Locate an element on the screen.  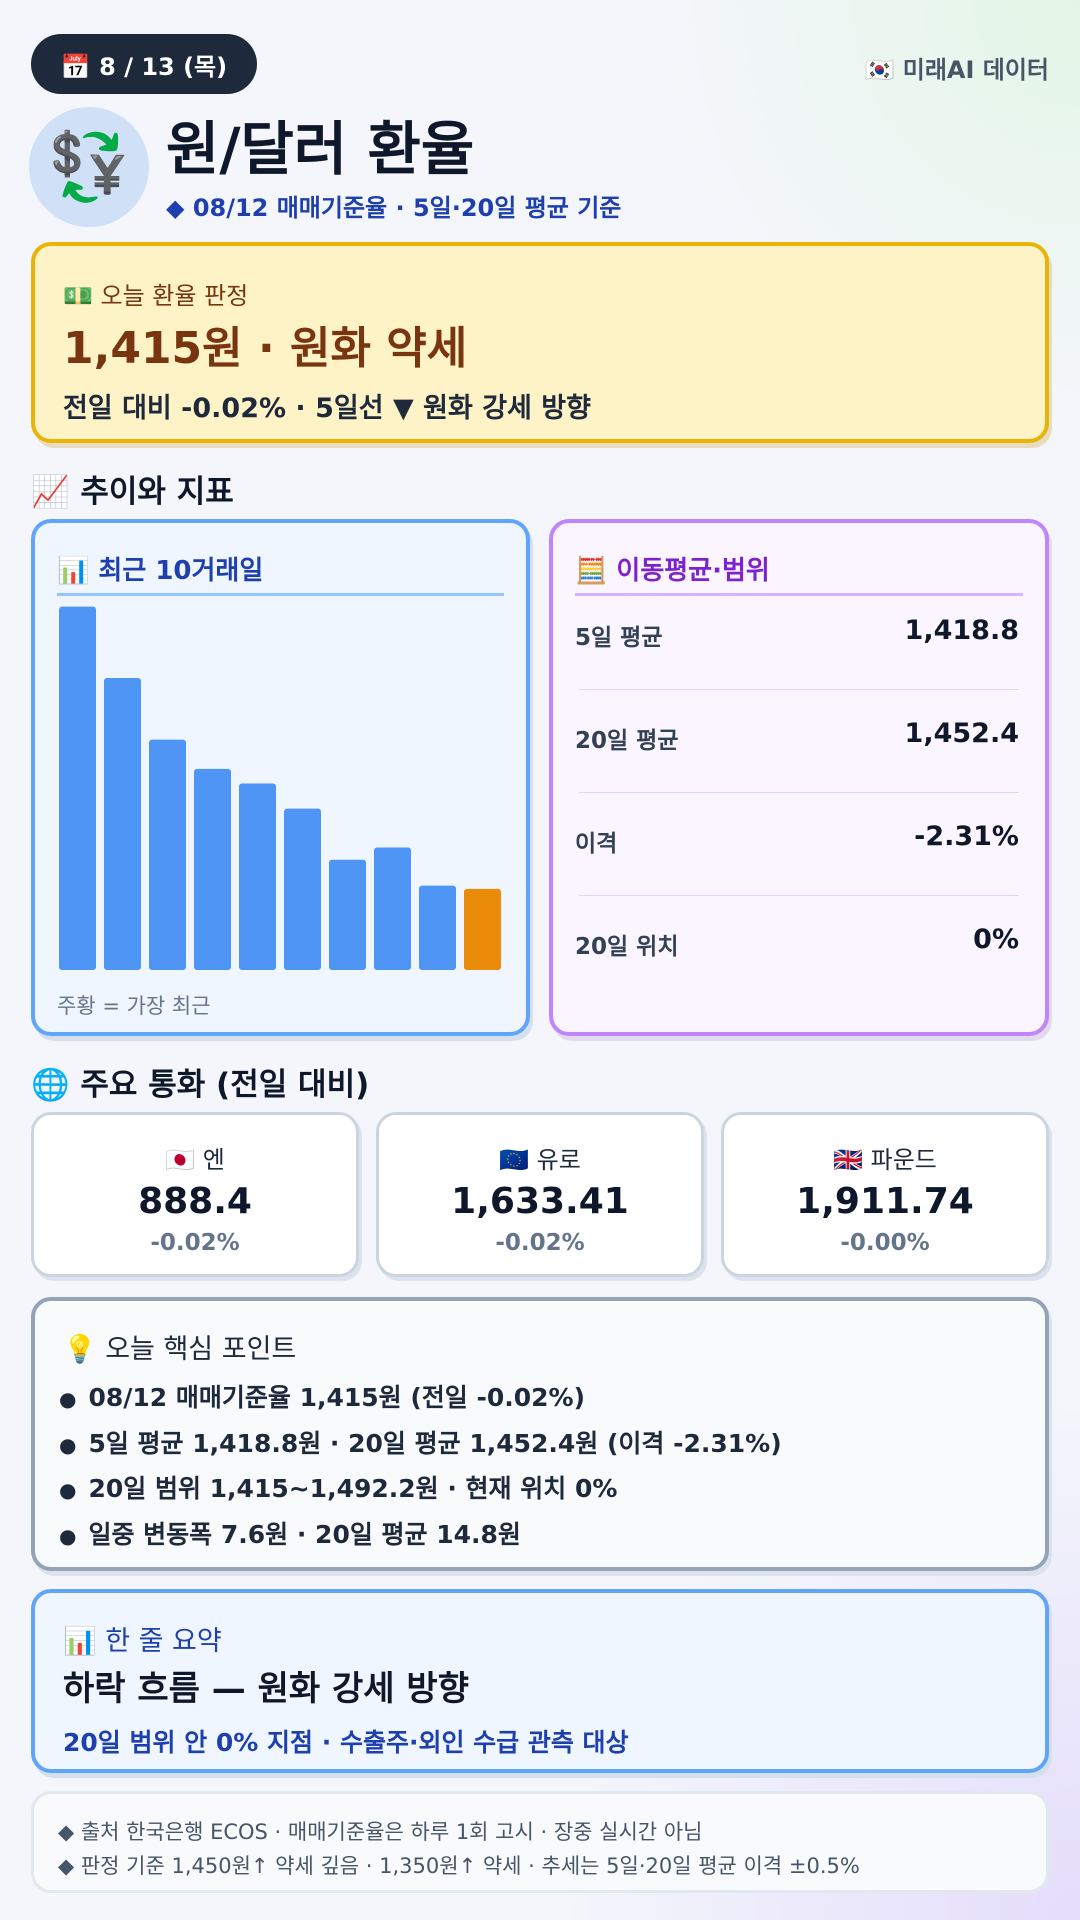
bar-chart is located at coordinates (280, 788).